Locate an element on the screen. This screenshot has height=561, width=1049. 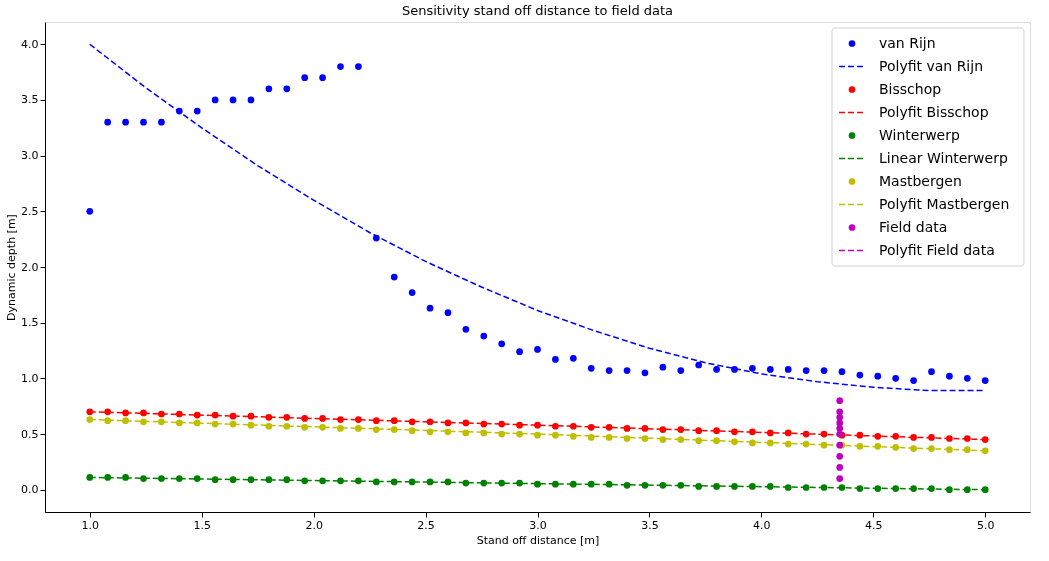
y-tick-label: 3.0 is located at coordinates (30, 156).